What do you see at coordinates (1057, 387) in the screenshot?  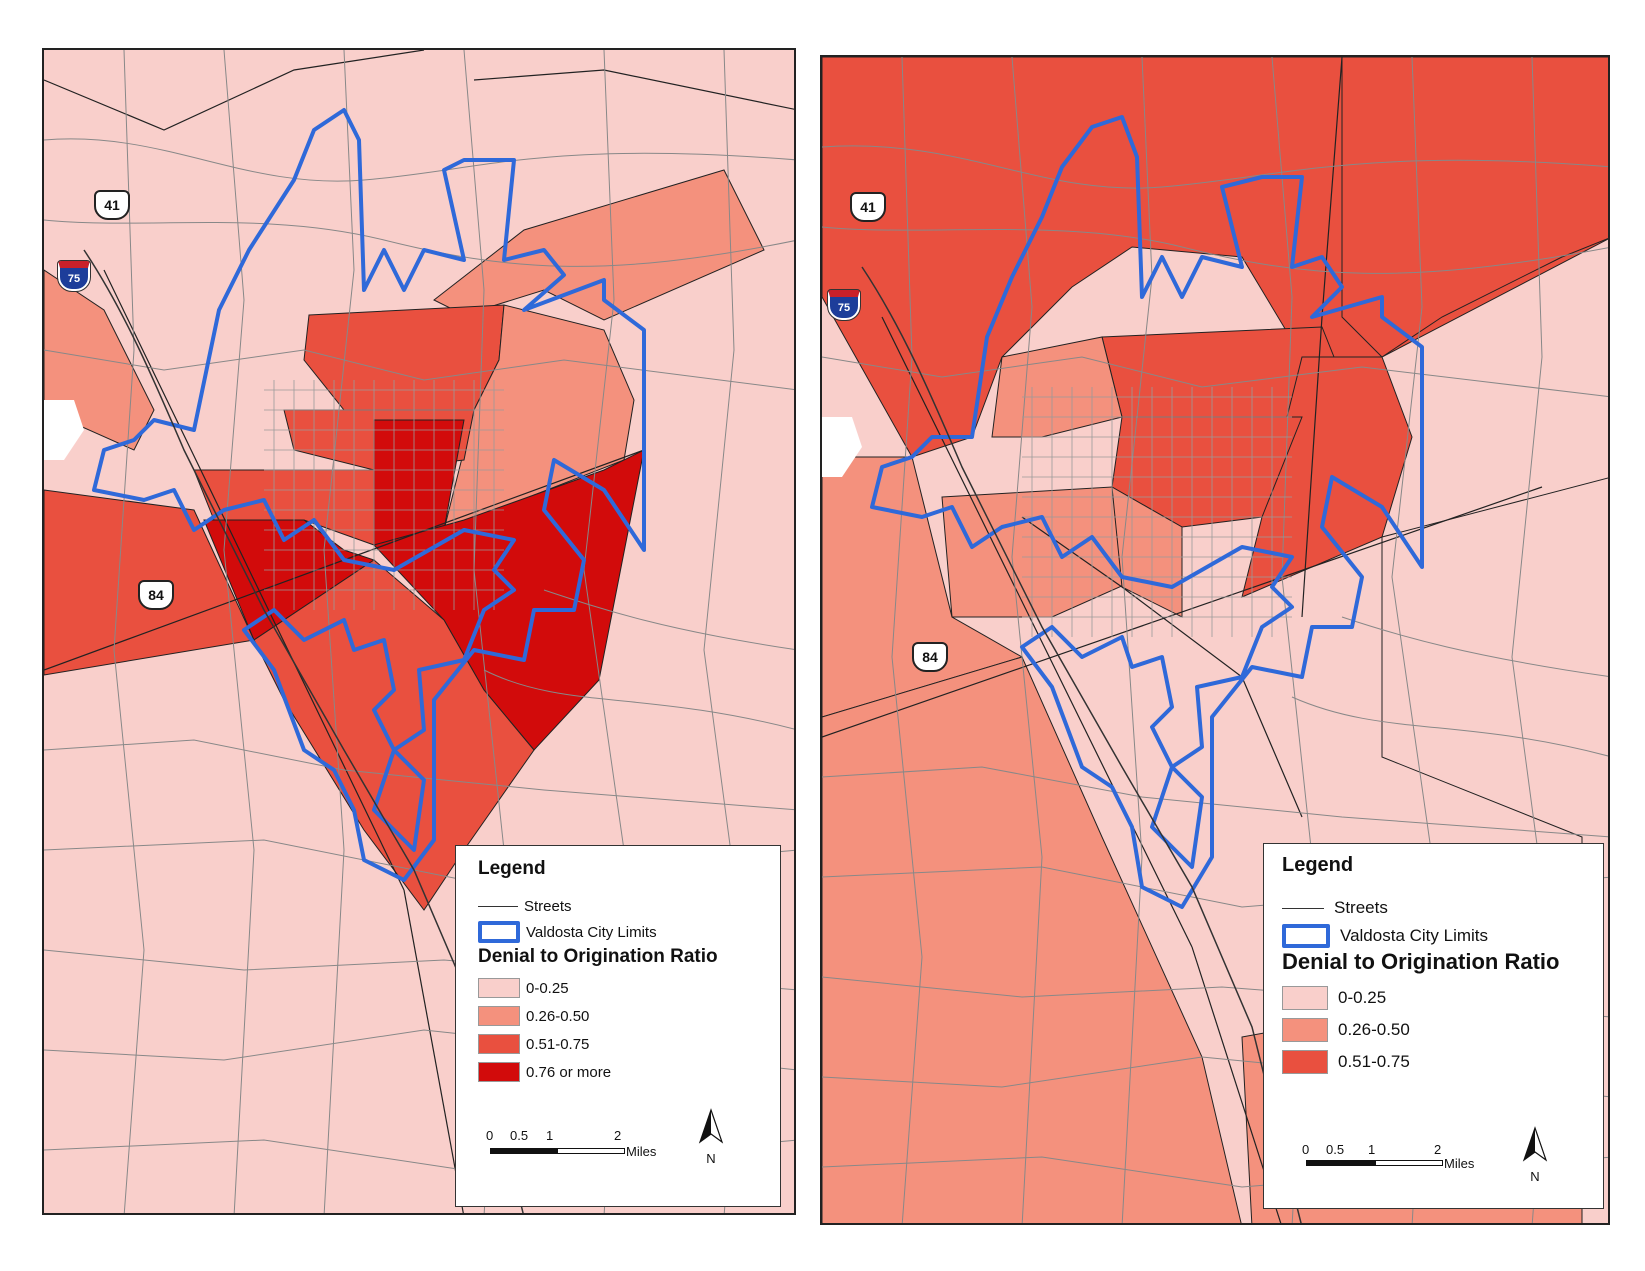 I see `tract-northwest-inner` at bounding box center [1057, 387].